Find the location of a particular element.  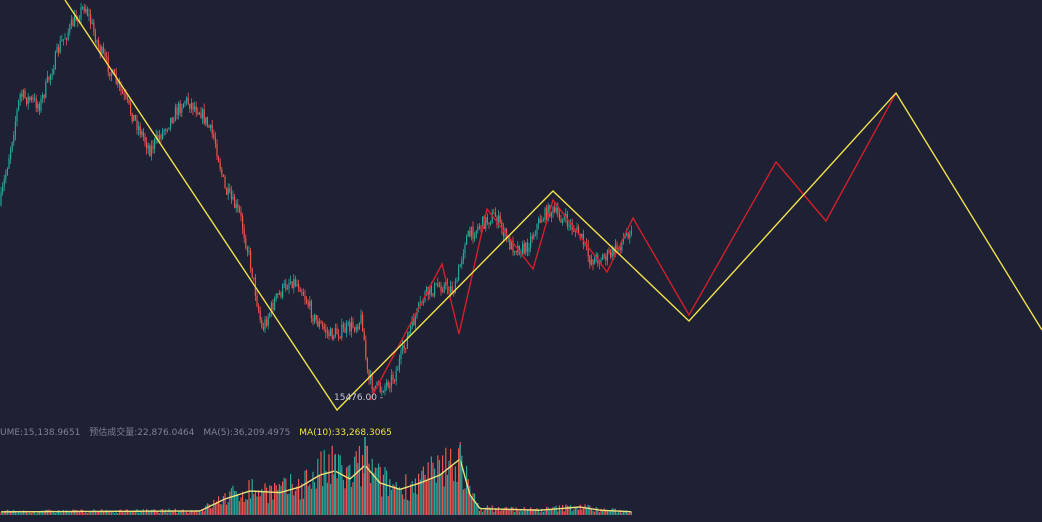

volume-value: UME:15,138.9651 is located at coordinates (40, 433).